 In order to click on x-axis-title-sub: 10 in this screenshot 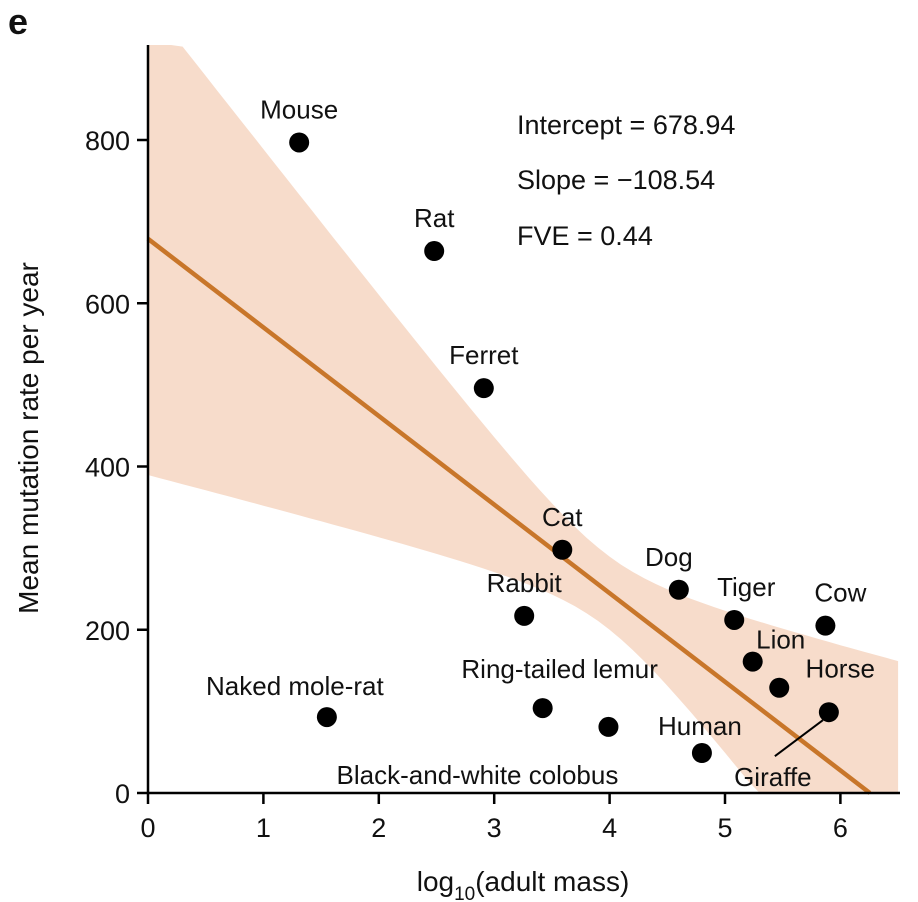, I will do `click(464, 893)`.